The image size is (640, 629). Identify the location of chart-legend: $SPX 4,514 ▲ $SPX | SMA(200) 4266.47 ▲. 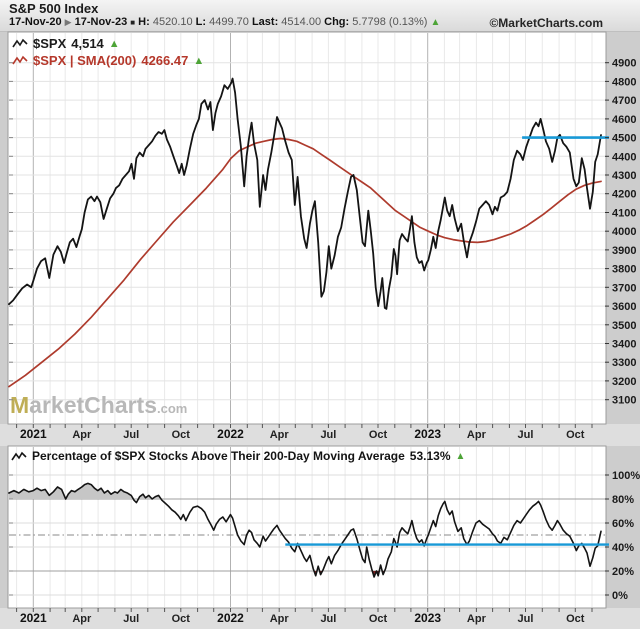
(108, 52).